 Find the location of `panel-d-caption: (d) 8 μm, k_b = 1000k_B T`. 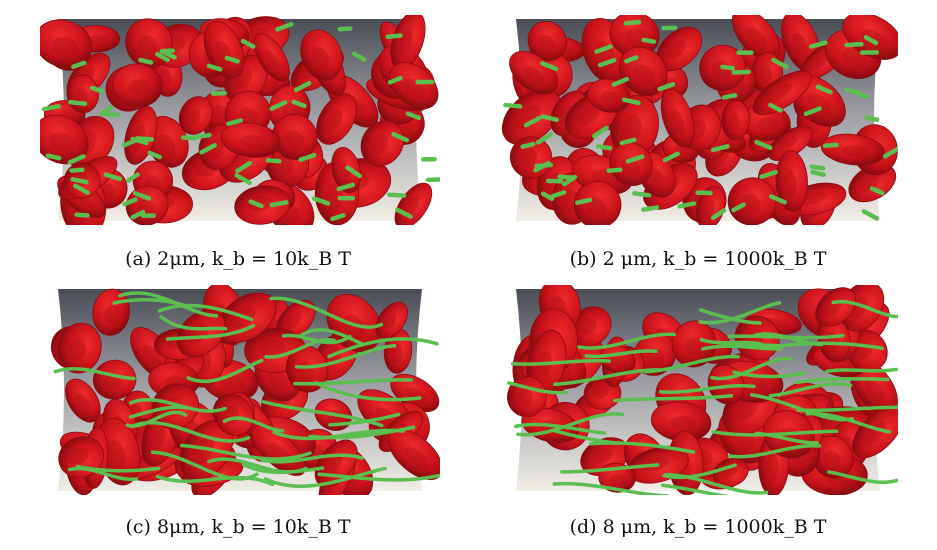

panel-d-caption: (d) 8 μm, k_b = 1000k_B T is located at coordinates (698, 527).